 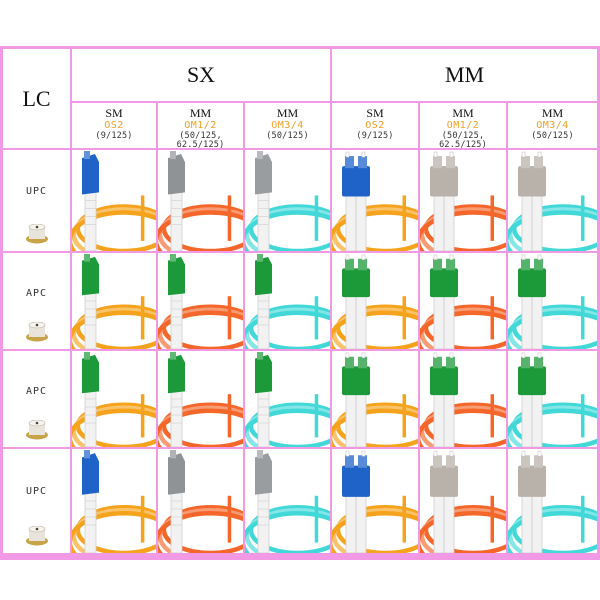 I want to click on column-core-size: (9/125), so click(x=114, y=136).